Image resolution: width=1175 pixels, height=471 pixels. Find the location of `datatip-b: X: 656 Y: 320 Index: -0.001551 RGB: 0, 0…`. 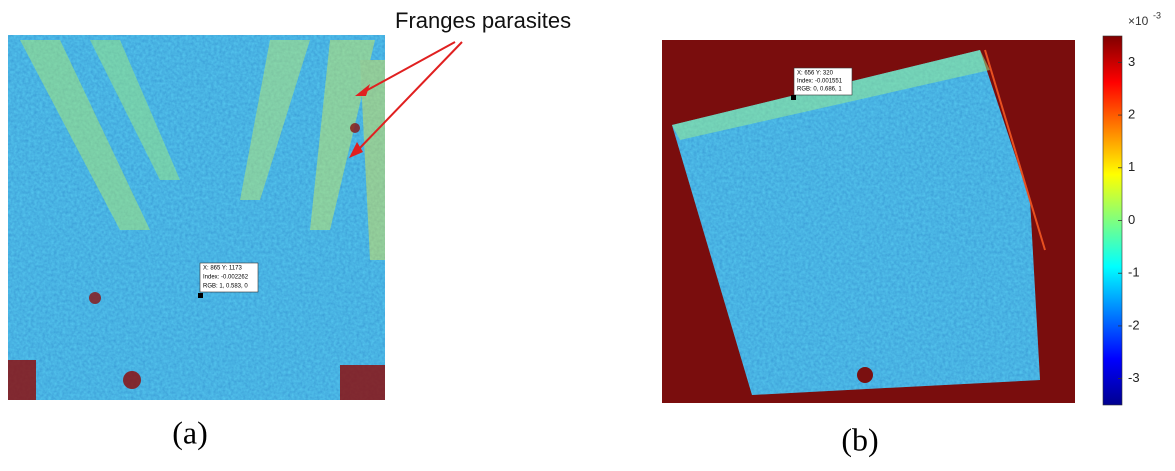

datatip-b: X: 656 Y: 320 Index: -0.001551 RGB: 0, 0… is located at coordinates (822, 83).